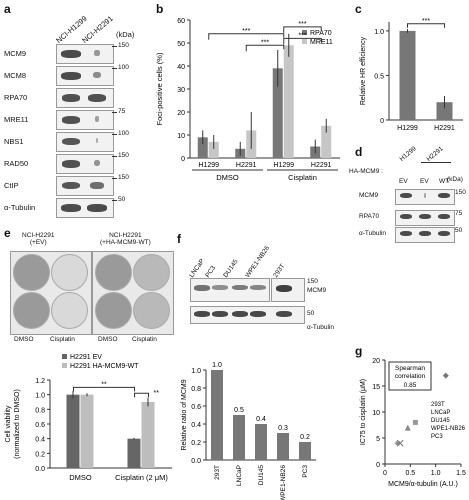  What do you see at coordinates (436, 473) in the screenshot?
I see `g-xtick-label-2: 1.0` at bounding box center [436, 473].